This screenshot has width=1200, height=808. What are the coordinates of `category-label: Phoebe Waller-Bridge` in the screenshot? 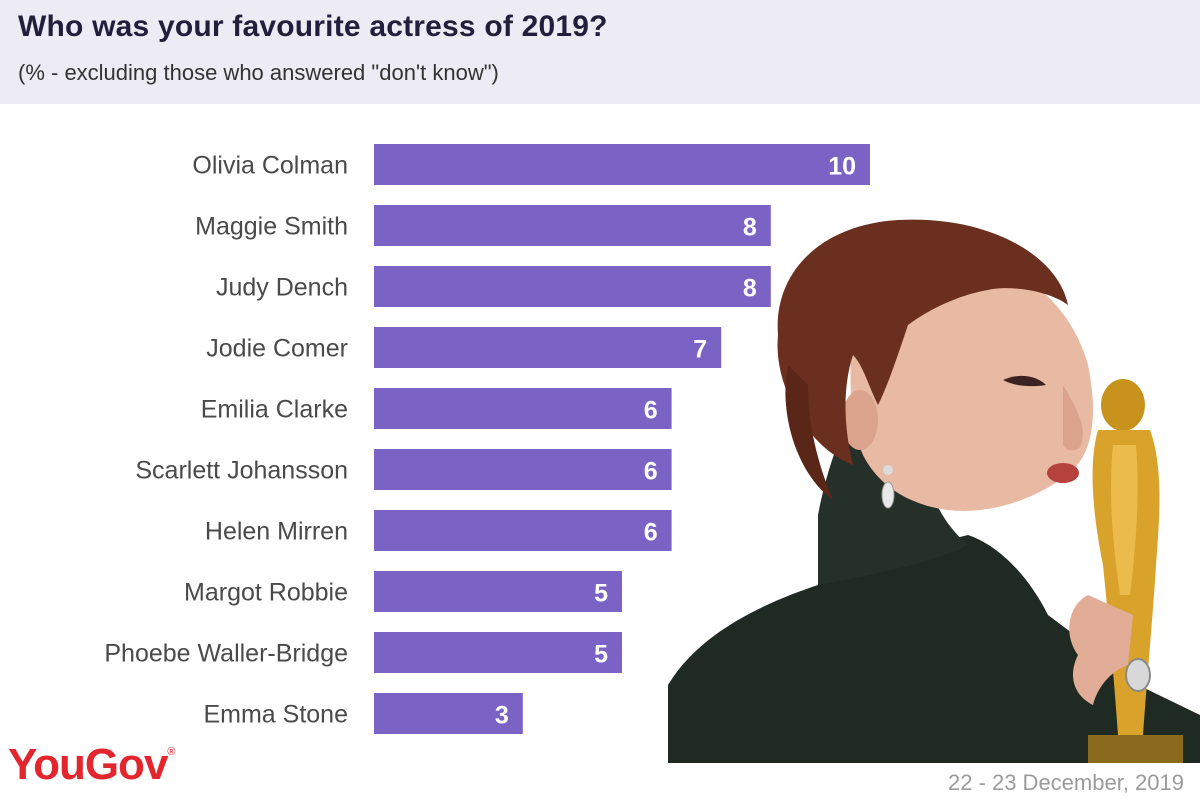 It's located at (226, 654).